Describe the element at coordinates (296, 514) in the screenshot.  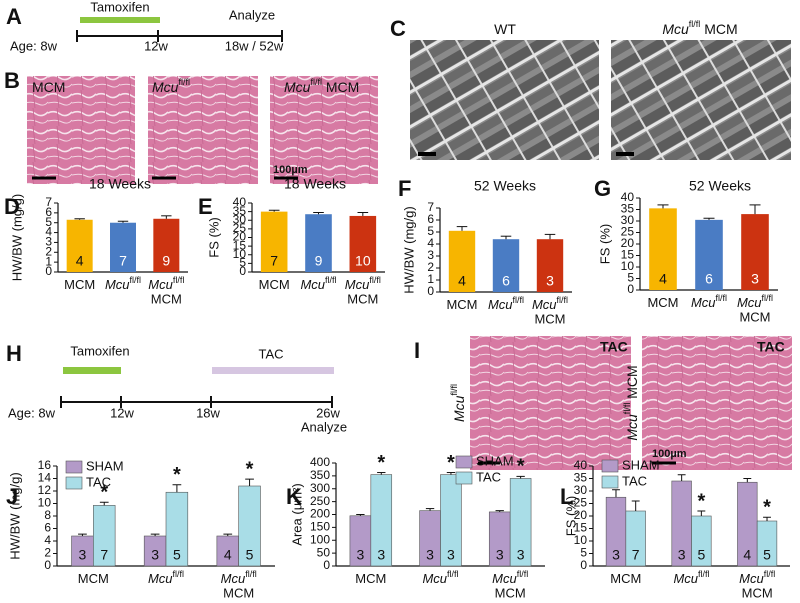
I see `y-axis-label: Area (µm²)` at that location.